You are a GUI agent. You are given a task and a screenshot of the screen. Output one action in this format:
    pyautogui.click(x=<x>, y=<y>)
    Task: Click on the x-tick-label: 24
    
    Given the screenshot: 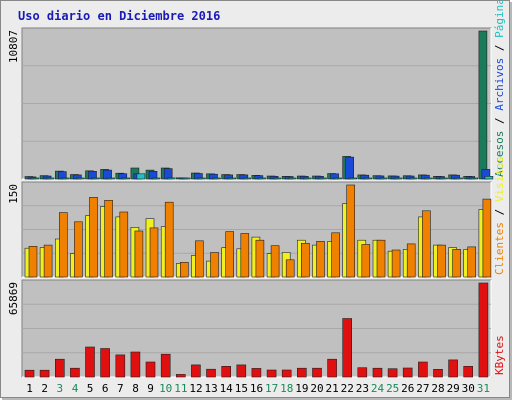 What is the action you would take?
    pyautogui.click(x=378, y=388)
    